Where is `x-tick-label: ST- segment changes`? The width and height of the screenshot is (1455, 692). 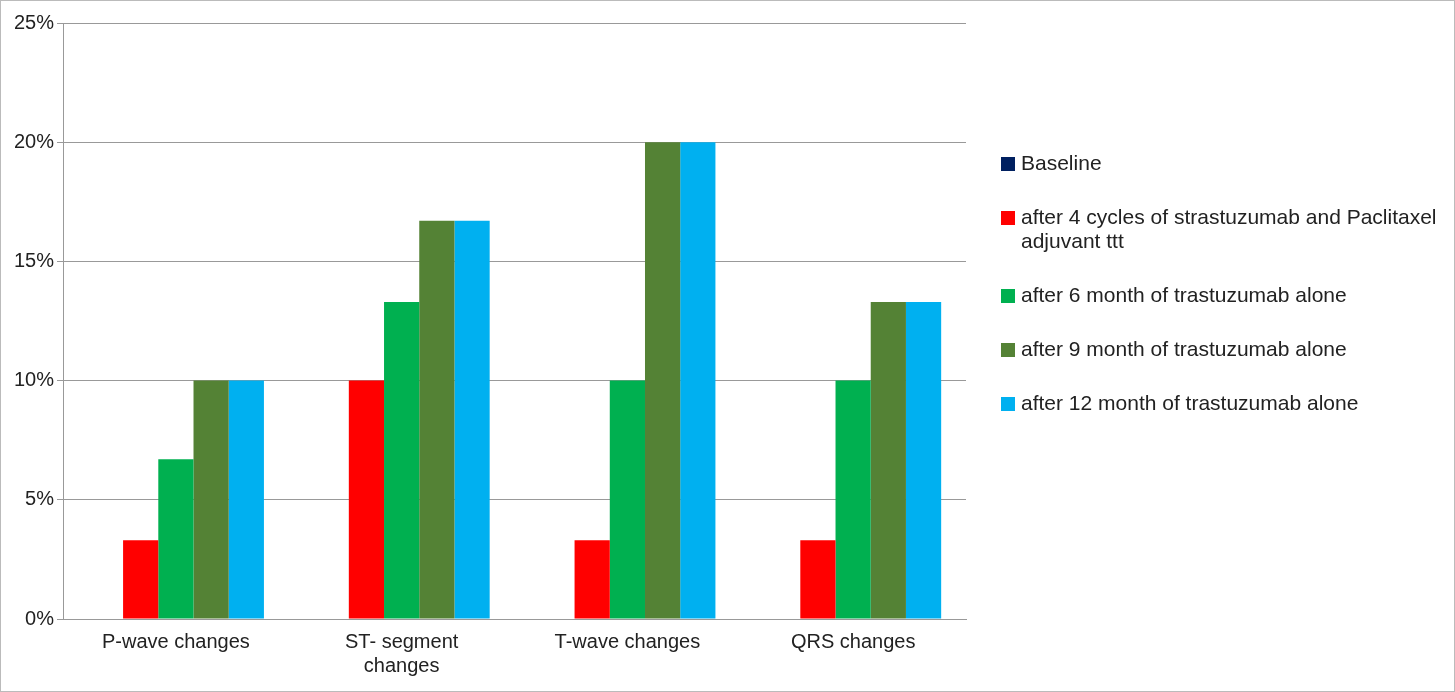
x-tick-label: ST- segment changes is located at coordinates (401, 652).